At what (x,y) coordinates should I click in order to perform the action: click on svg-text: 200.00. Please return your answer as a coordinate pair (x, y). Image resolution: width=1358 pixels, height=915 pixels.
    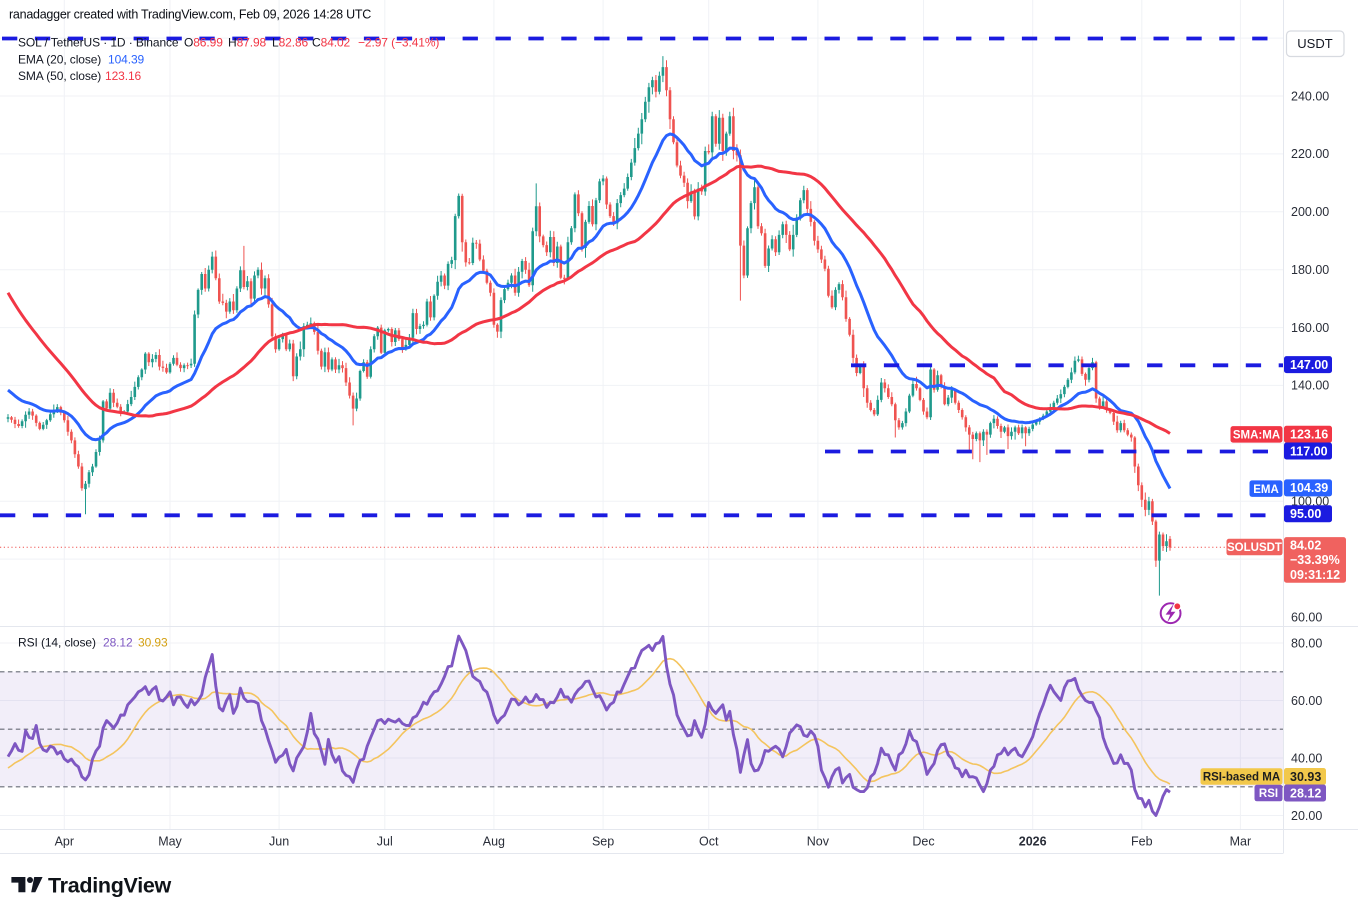
    Looking at the image, I should click on (1310, 212).